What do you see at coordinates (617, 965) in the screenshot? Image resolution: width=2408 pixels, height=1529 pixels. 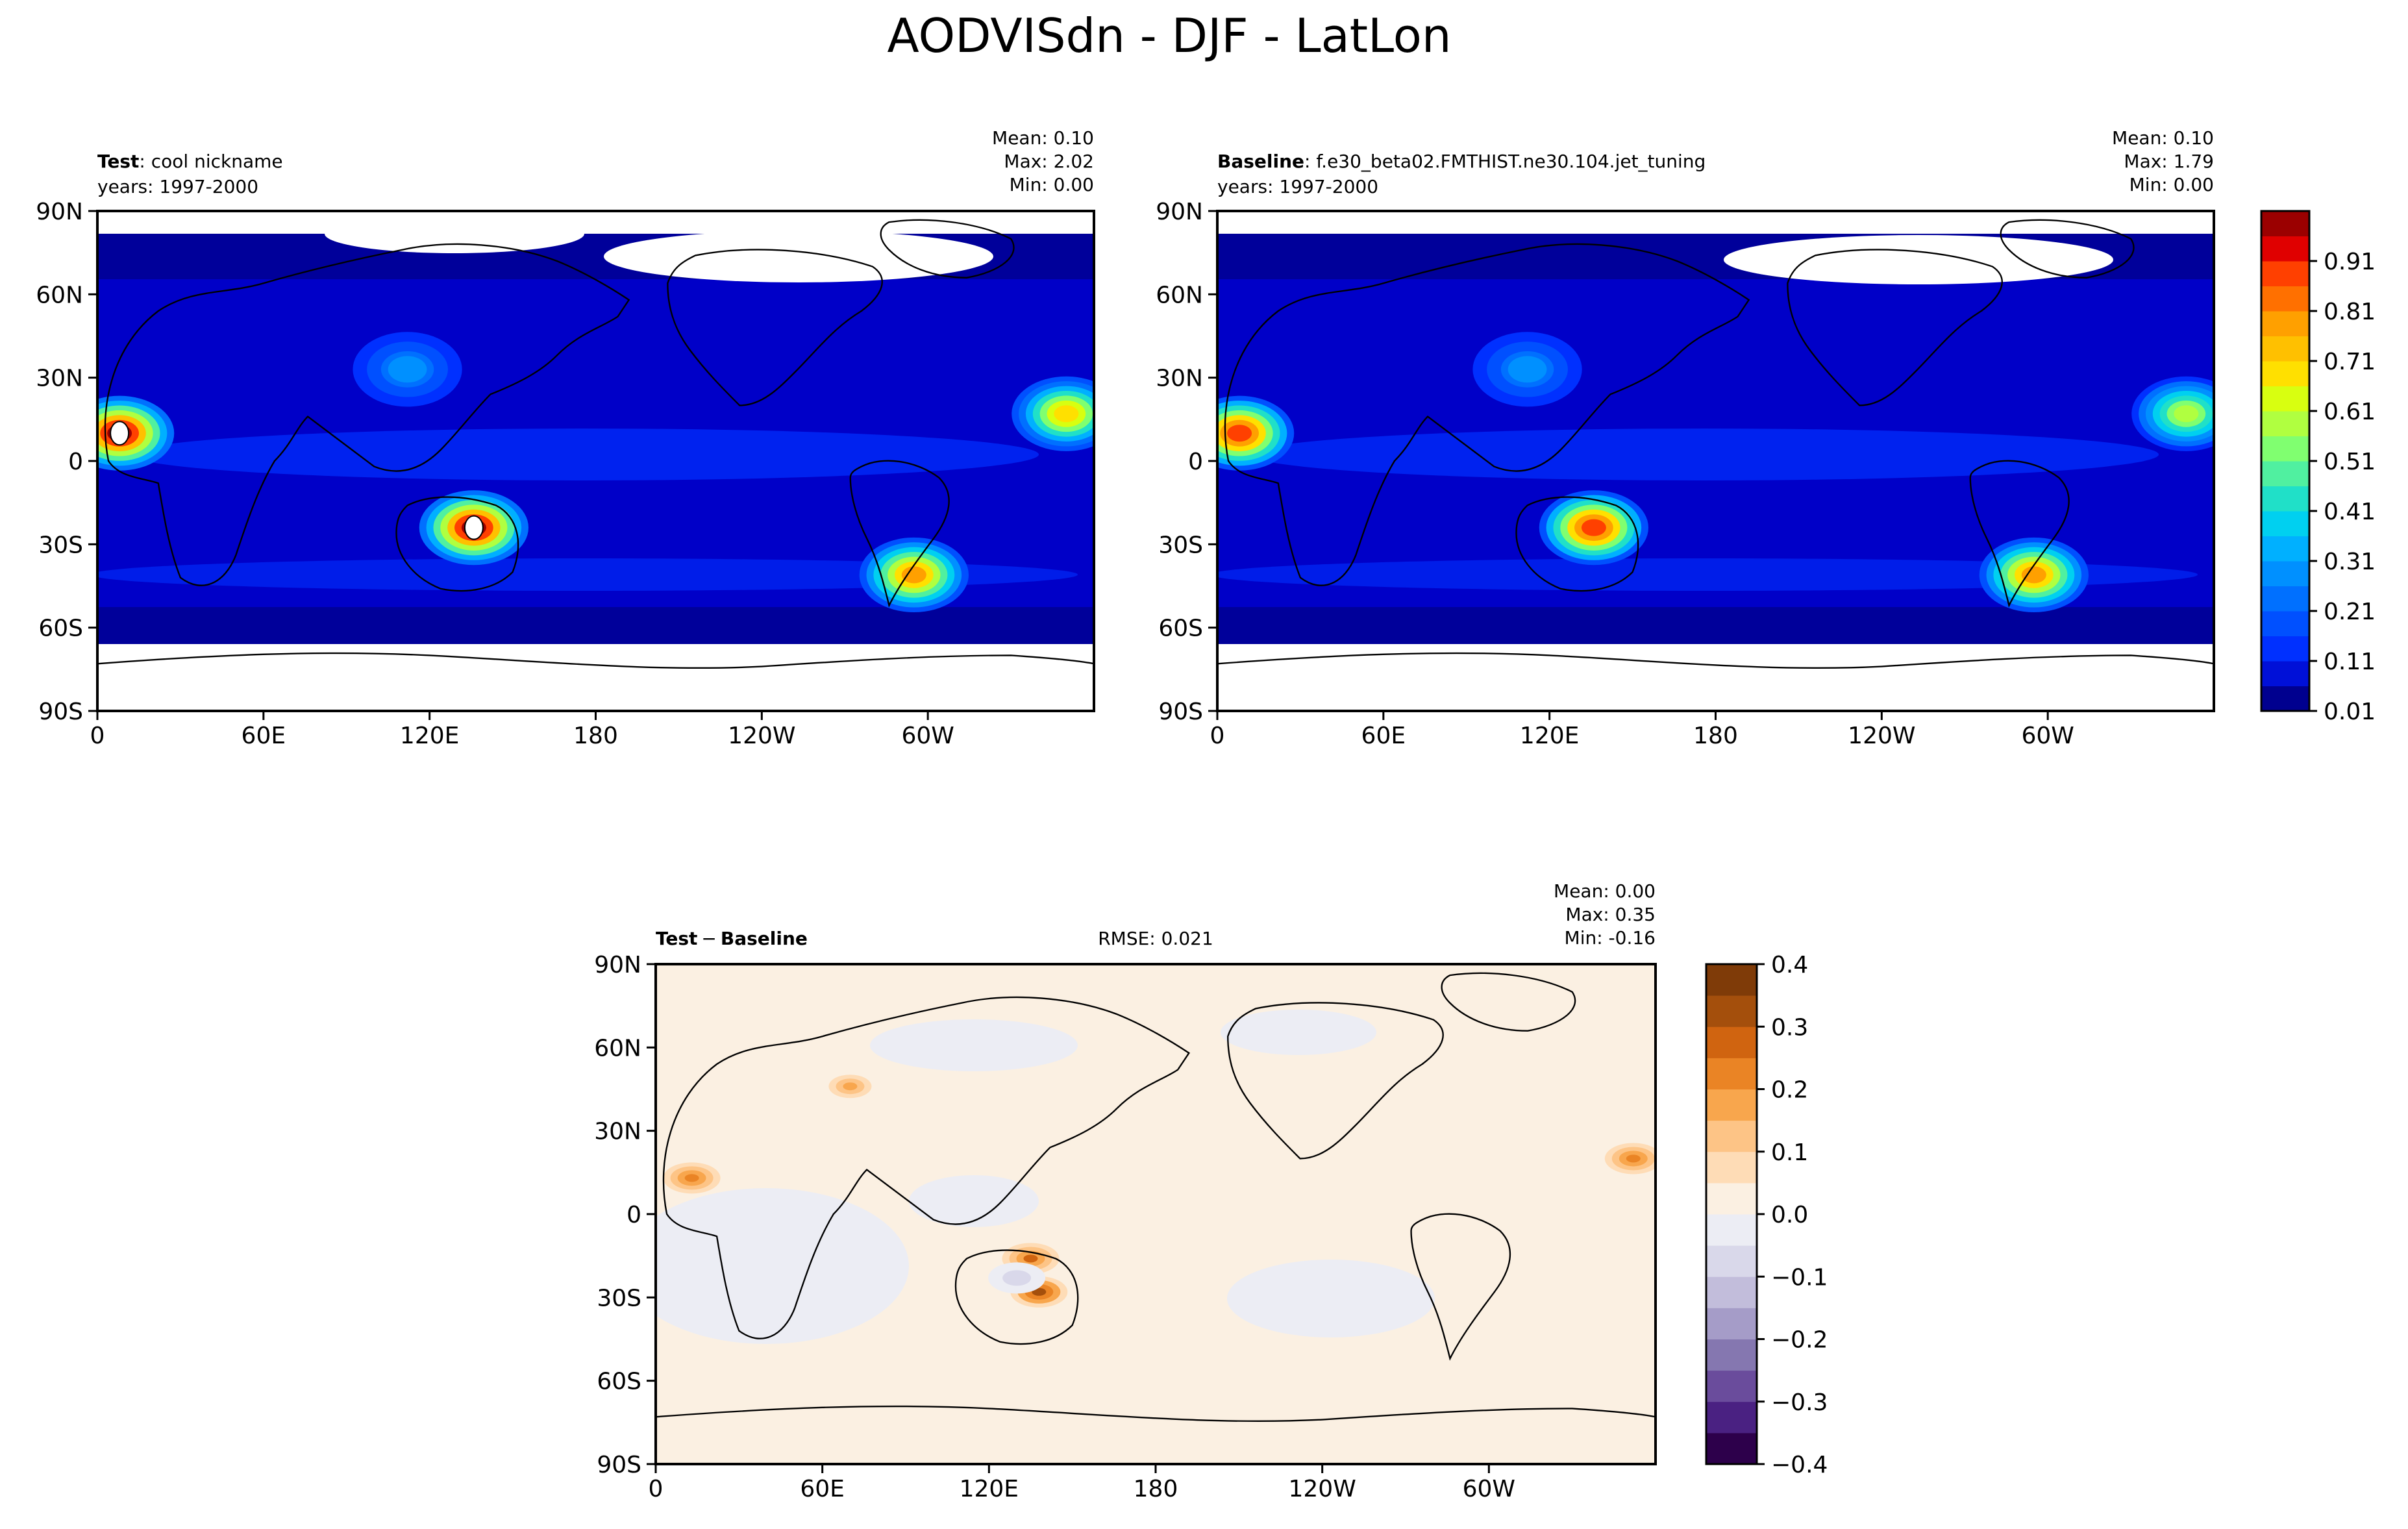 I see `diff-y-tick-label: 90N` at bounding box center [617, 965].